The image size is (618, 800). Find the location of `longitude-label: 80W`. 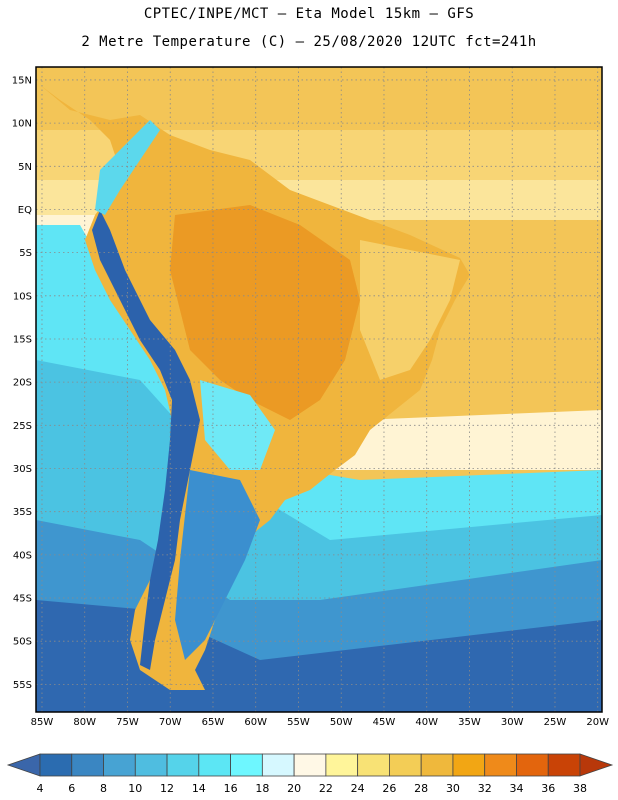

longitude-label: 80W is located at coordinates (84, 722).